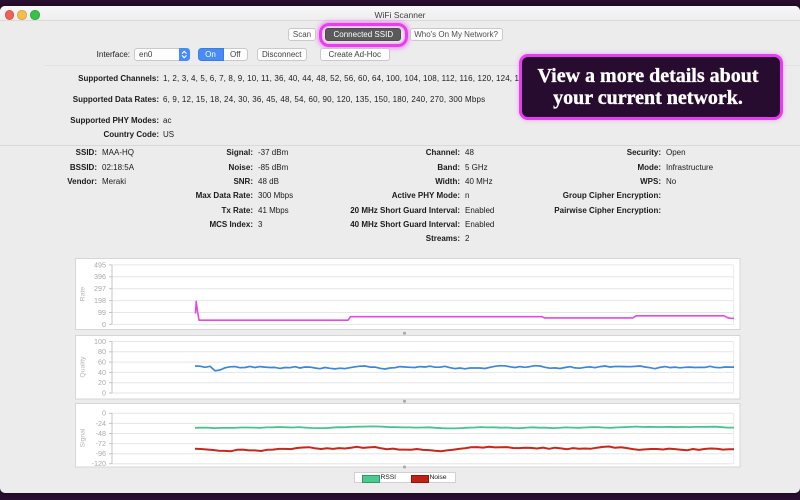 The width and height of the screenshot is (800, 500). Describe the element at coordinates (102, 351) in the screenshot. I see `svg-text: 80` at that location.